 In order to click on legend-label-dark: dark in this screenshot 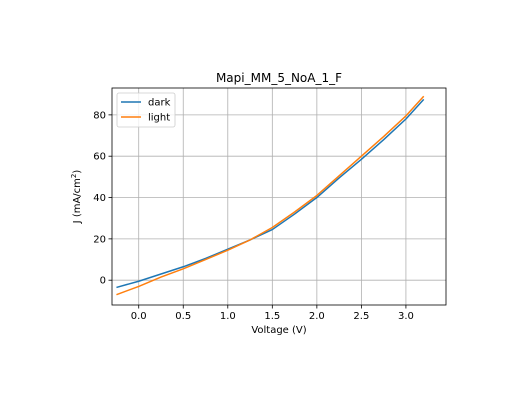, I will do `click(159, 103)`.